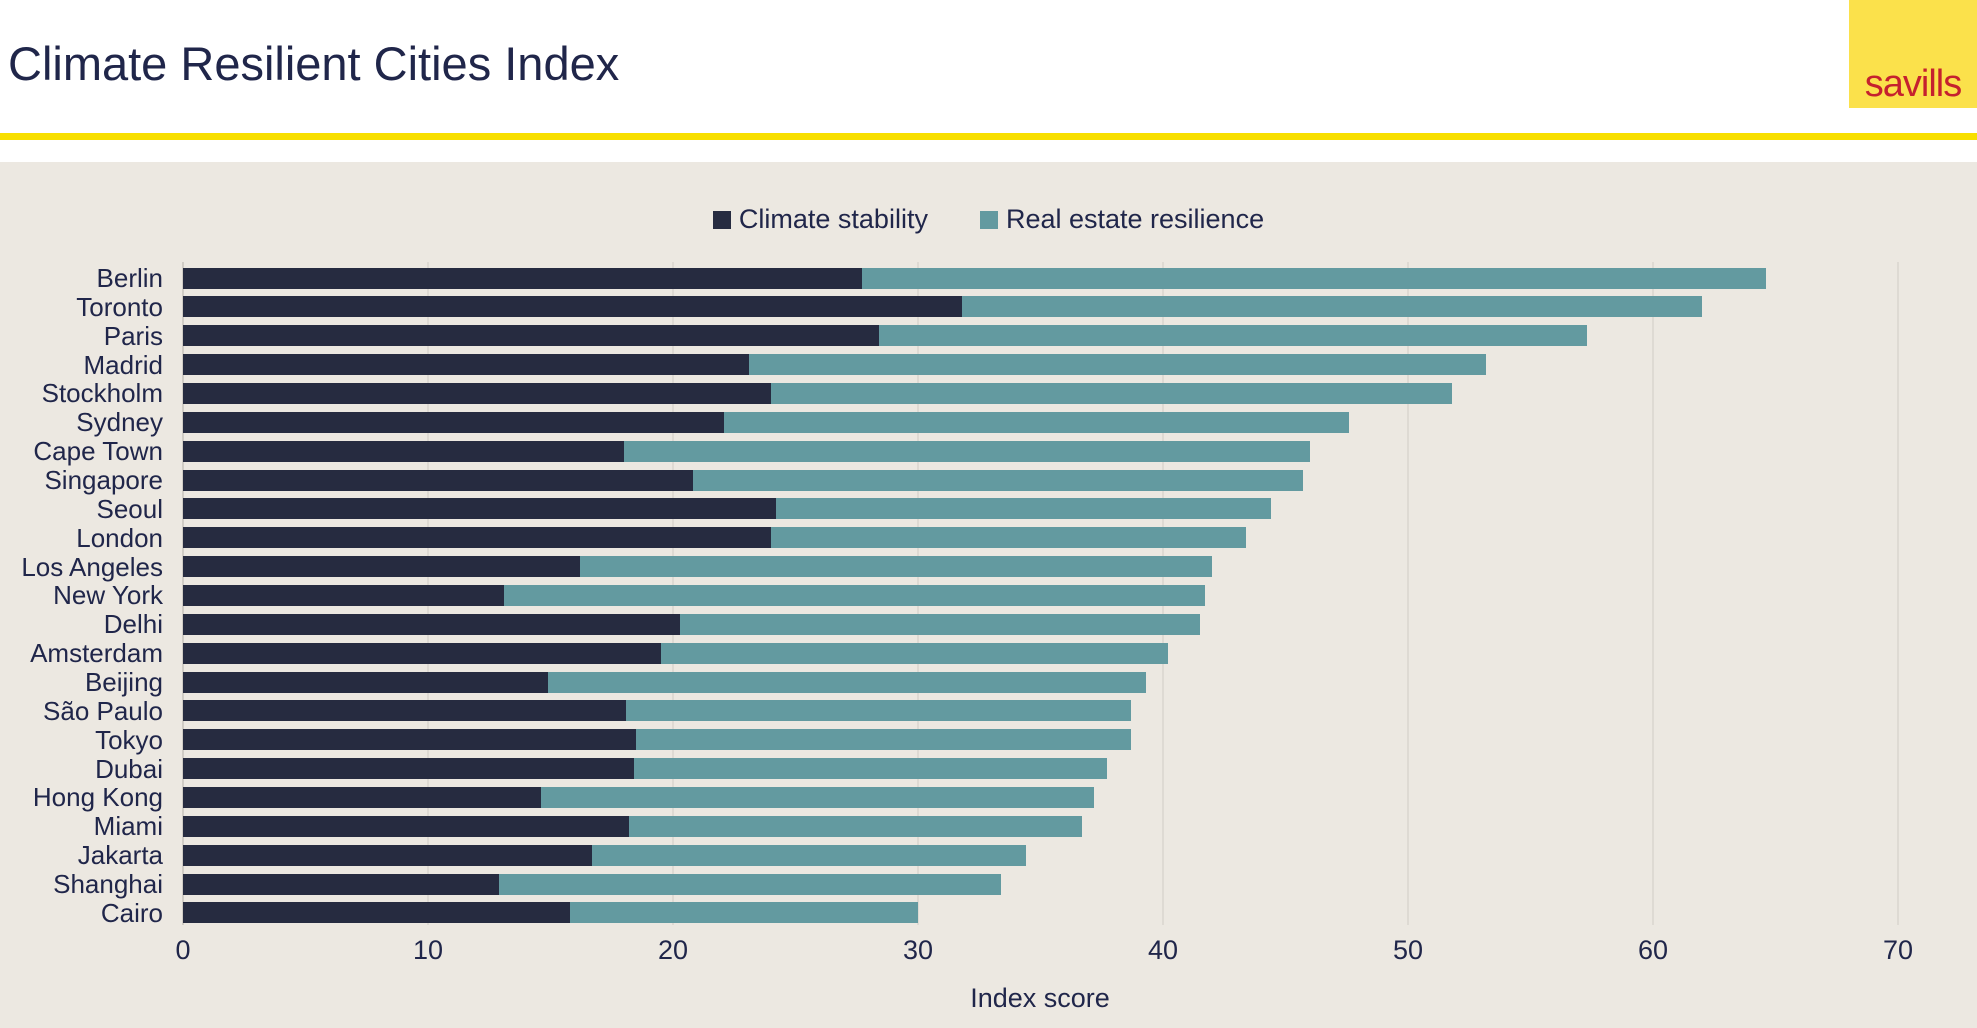  Describe the element at coordinates (1653, 950) in the screenshot. I see `x-tick-label-60: 60` at that location.